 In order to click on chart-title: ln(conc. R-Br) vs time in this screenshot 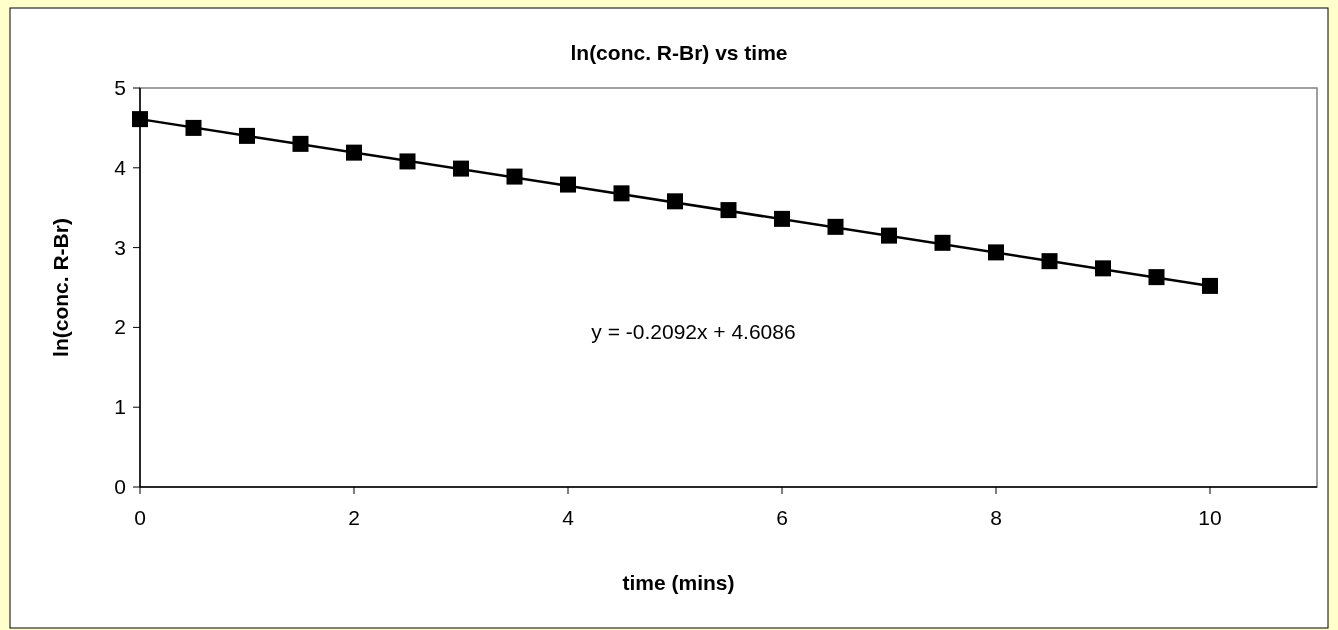, I will do `click(679, 52)`.